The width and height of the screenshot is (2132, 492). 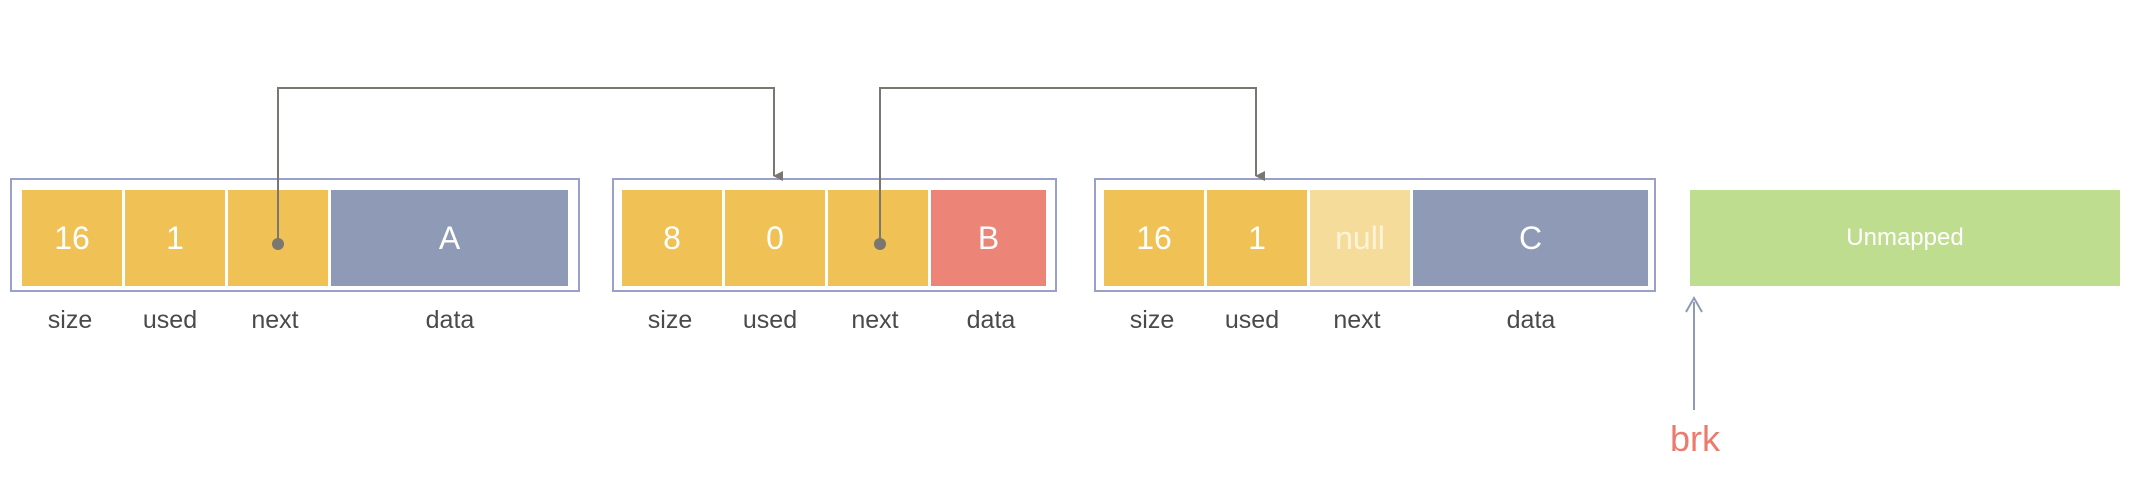 What do you see at coordinates (770, 320) in the screenshot?
I see `block-2-used-label: used` at bounding box center [770, 320].